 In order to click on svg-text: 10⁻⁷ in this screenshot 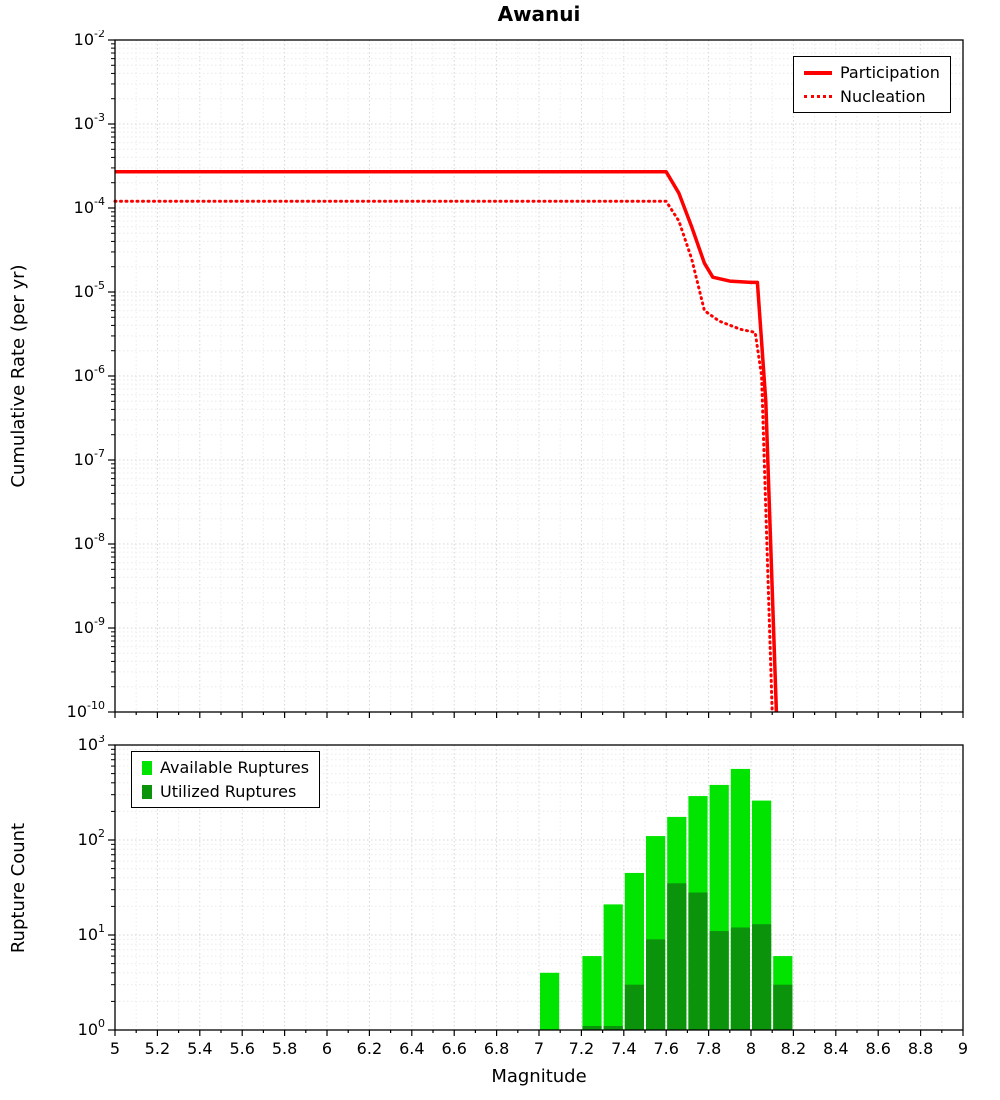, I will do `click(89, 458)`.